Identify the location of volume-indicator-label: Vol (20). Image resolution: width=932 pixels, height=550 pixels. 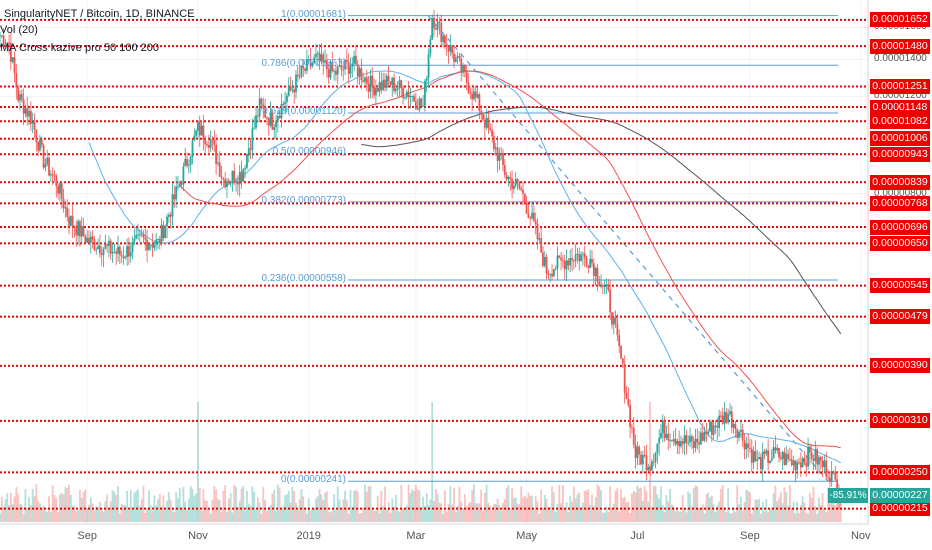
(19, 30).